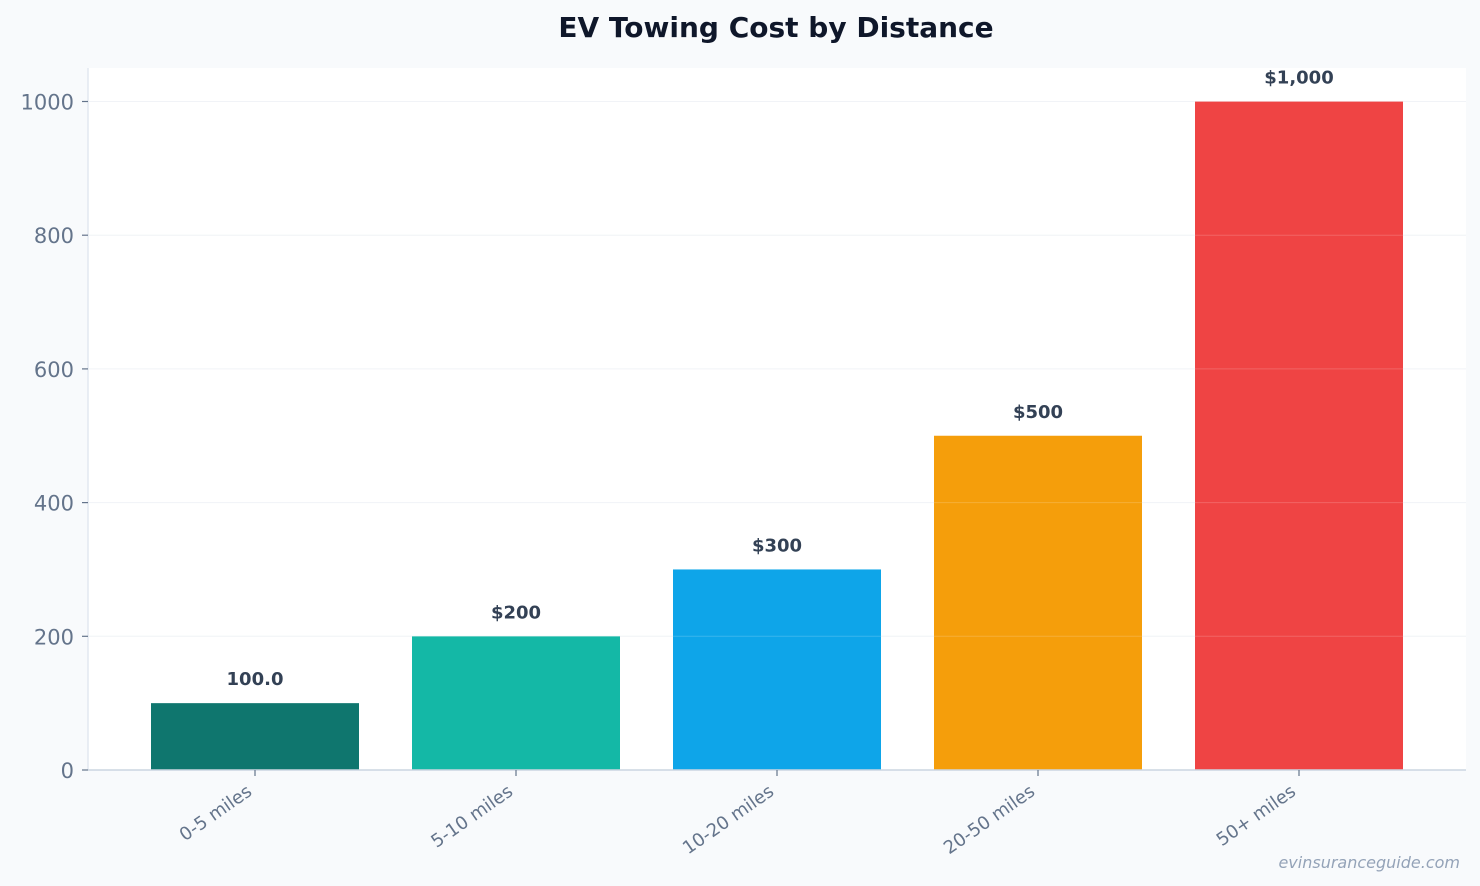 This screenshot has height=886, width=1480. Describe the element at coordinates (54, 504) in the screenshot. I see `y-tick-label: 400` at that location.